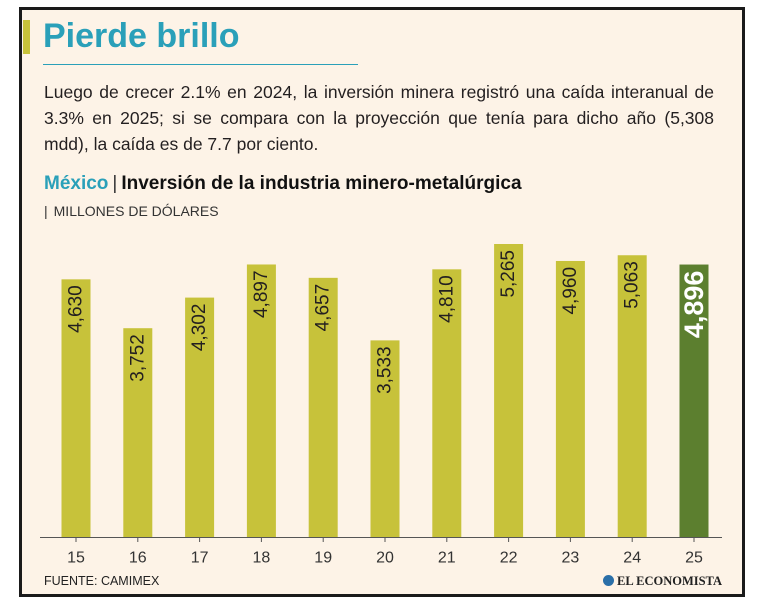 This screenshot has height=613, width=768. I want to click on x-tick-label: 25, so click(694, 558).